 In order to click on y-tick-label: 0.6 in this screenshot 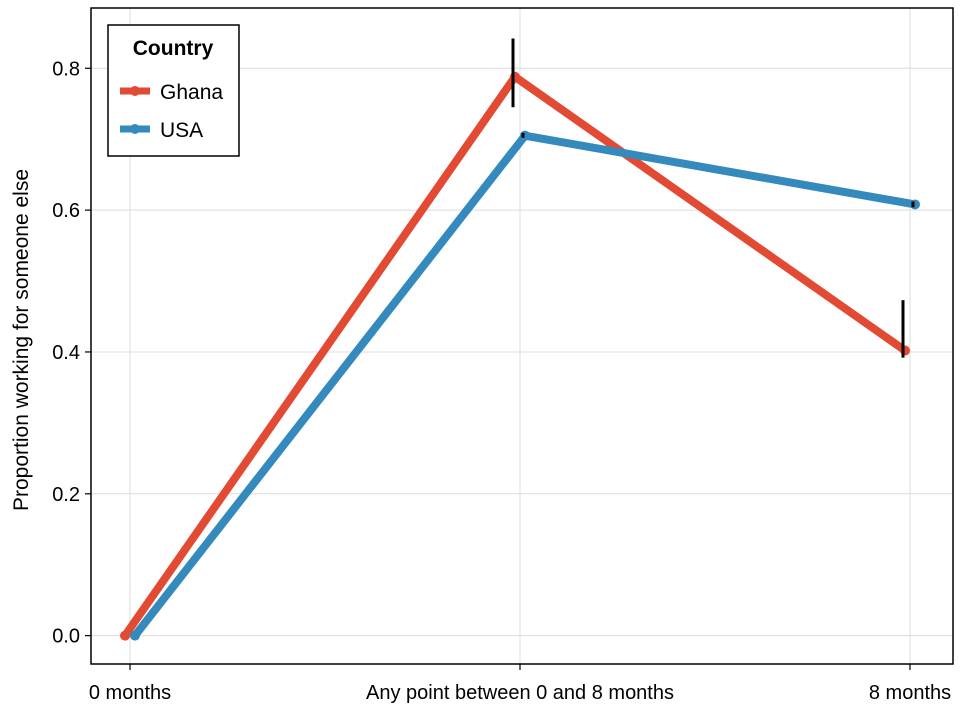, I will do `click(66, 211)`.